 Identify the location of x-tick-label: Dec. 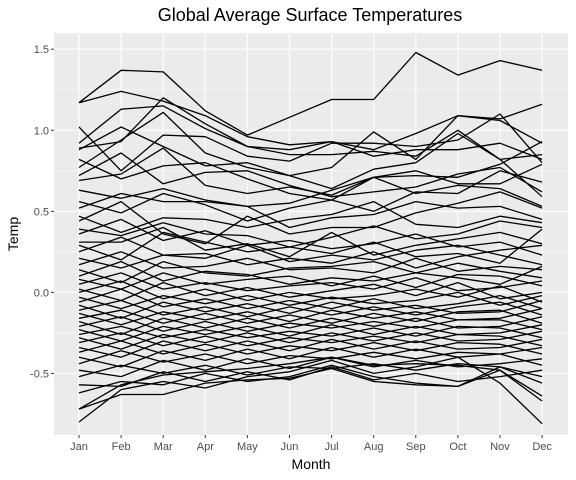
(542, 447).